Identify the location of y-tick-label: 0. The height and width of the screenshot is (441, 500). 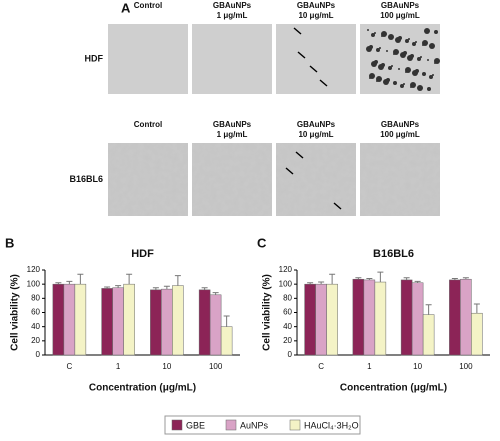
(290, 354).